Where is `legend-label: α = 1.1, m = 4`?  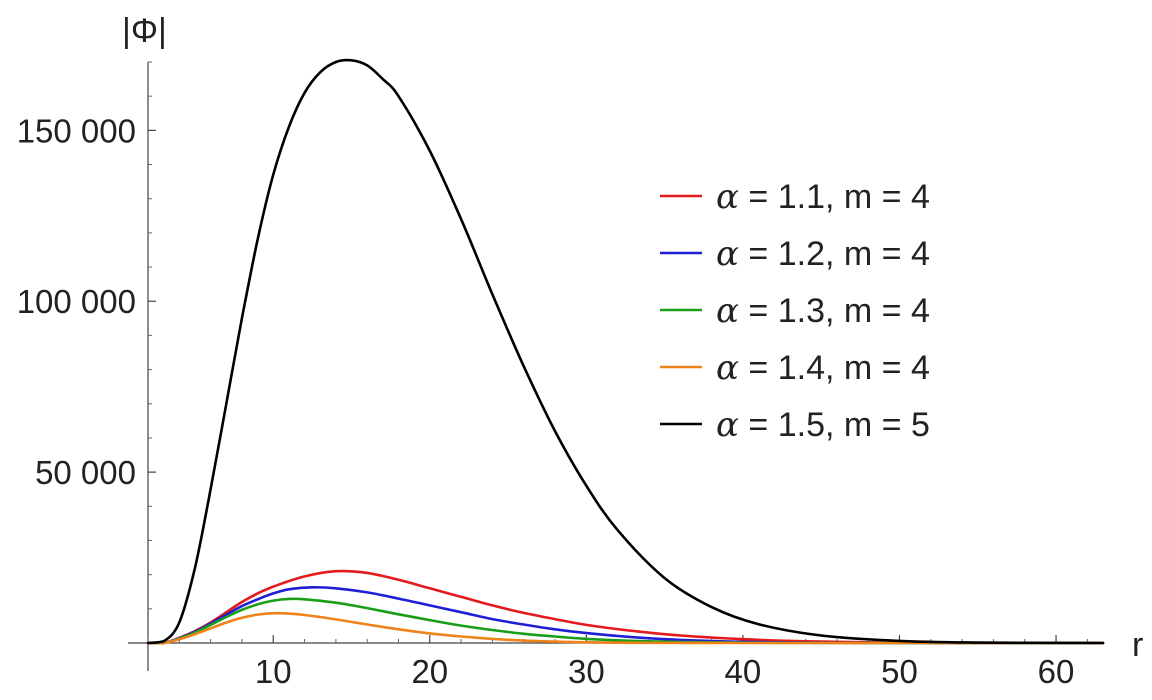 legend-label: α = 1.1, m = 4 is located at coordinates (823, 197).